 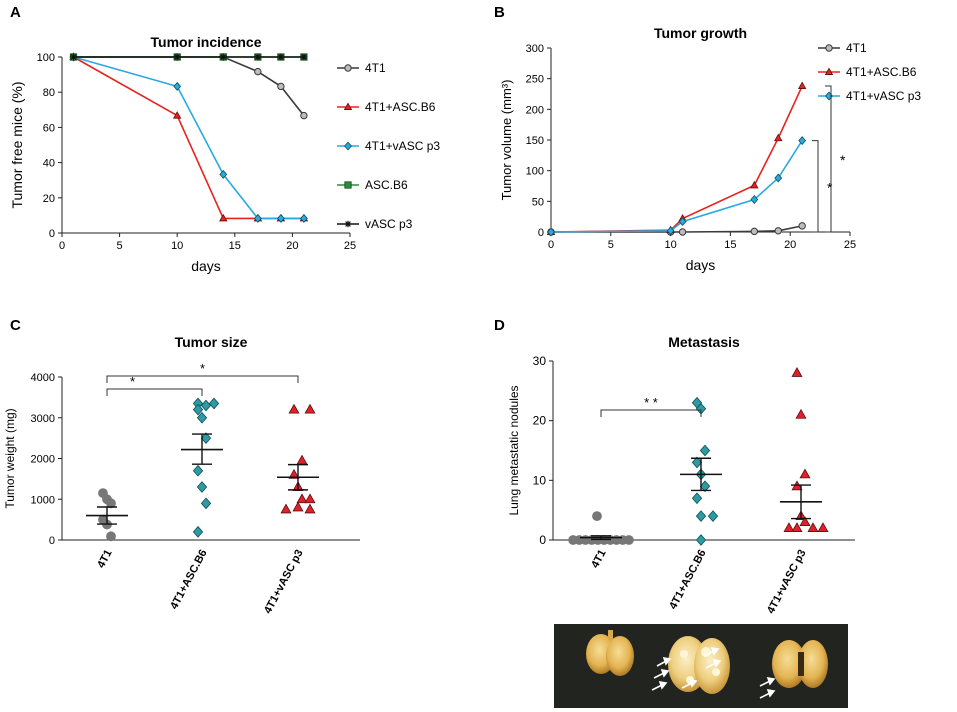 I want to click on y-tick-label: 4000, so click(x=43, y=378).